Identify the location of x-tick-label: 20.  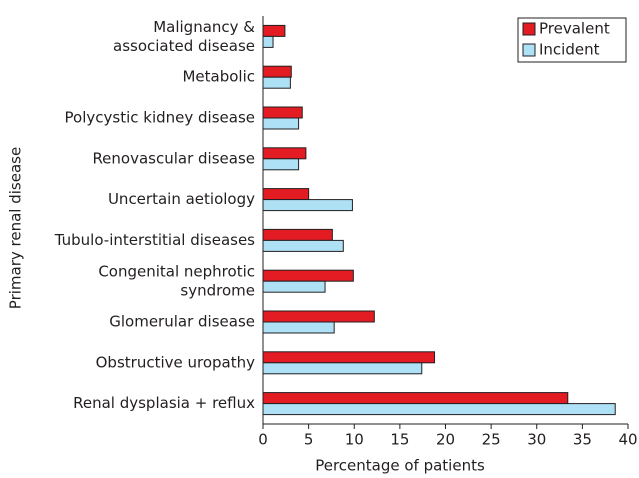
(445, 440).